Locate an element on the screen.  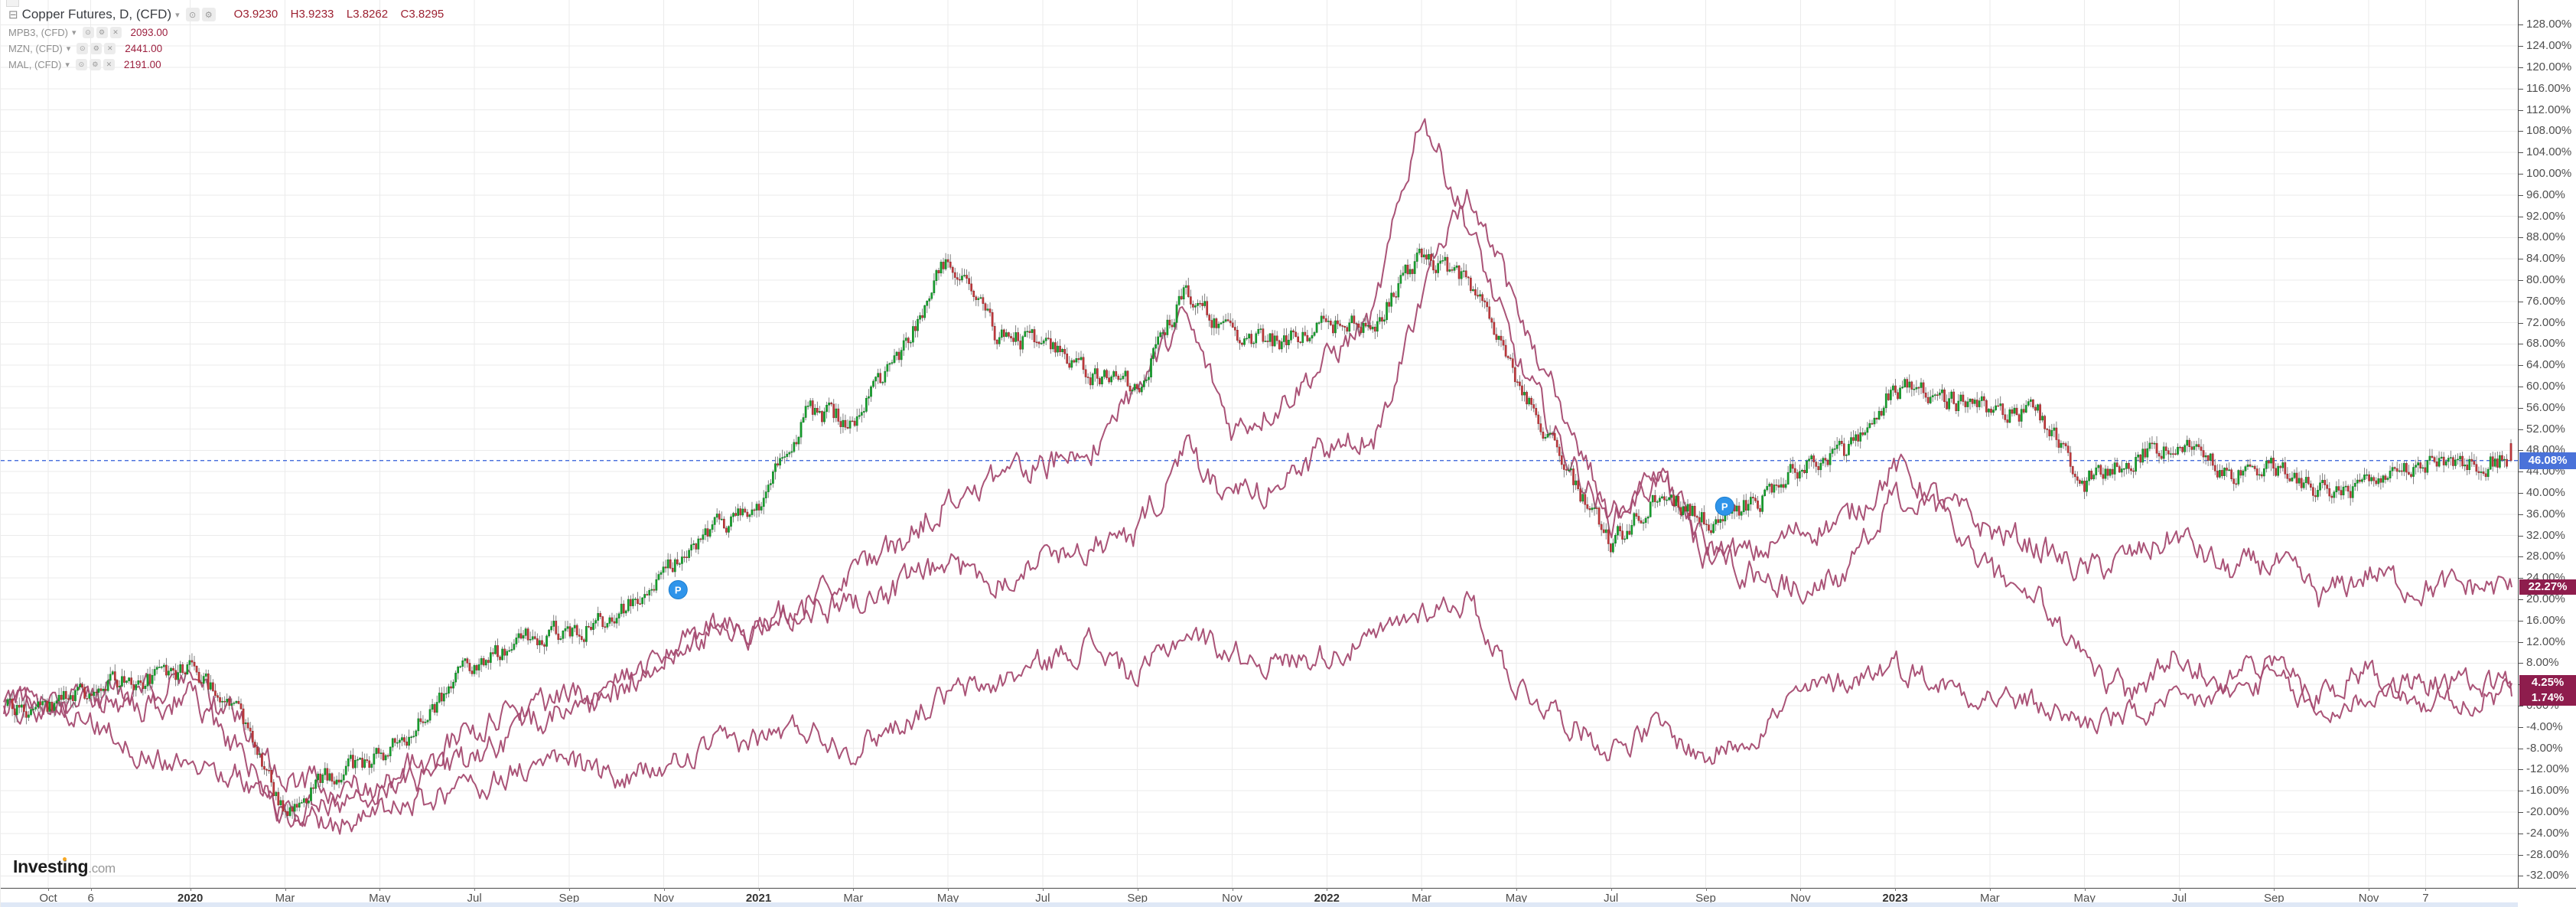
x-axis-label: 2021 is located at coordinates (759, 897).